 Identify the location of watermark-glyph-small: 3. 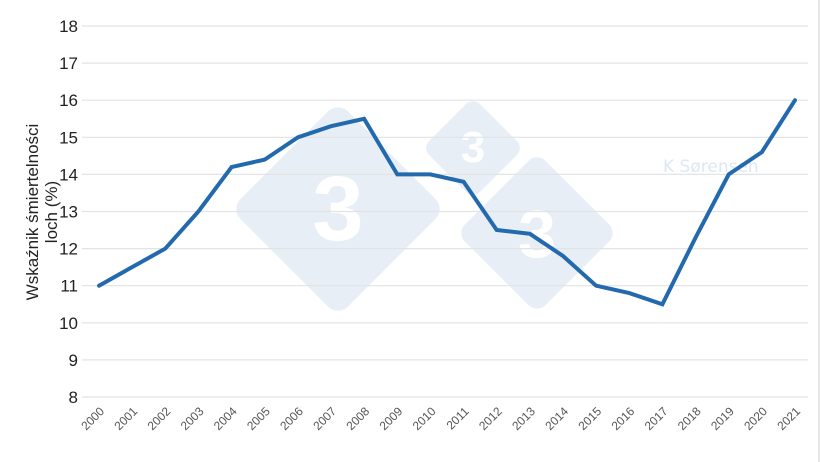
(473, 147).